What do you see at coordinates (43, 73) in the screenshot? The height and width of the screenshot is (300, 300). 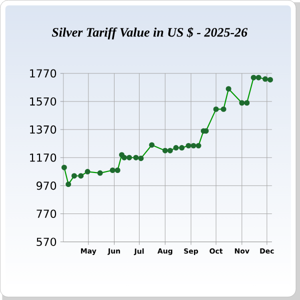 I see `y-tick-label: 1770` at bounding box center [43, 73].